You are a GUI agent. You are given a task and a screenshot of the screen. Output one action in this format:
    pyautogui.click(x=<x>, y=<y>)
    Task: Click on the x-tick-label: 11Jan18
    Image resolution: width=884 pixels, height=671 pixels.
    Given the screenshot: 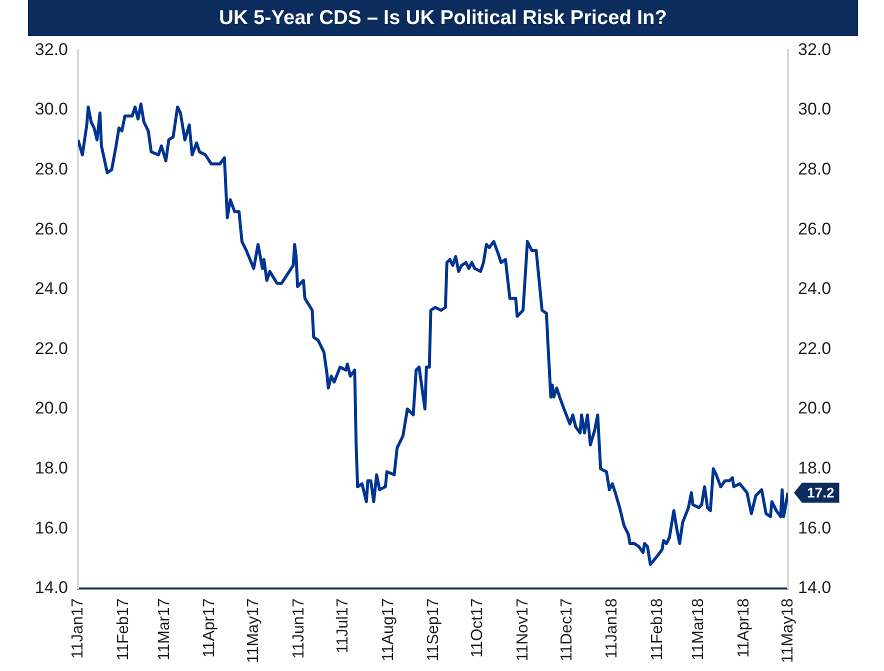 What is the action you would take?
    pyautogui.click(x=612, y=628)
    